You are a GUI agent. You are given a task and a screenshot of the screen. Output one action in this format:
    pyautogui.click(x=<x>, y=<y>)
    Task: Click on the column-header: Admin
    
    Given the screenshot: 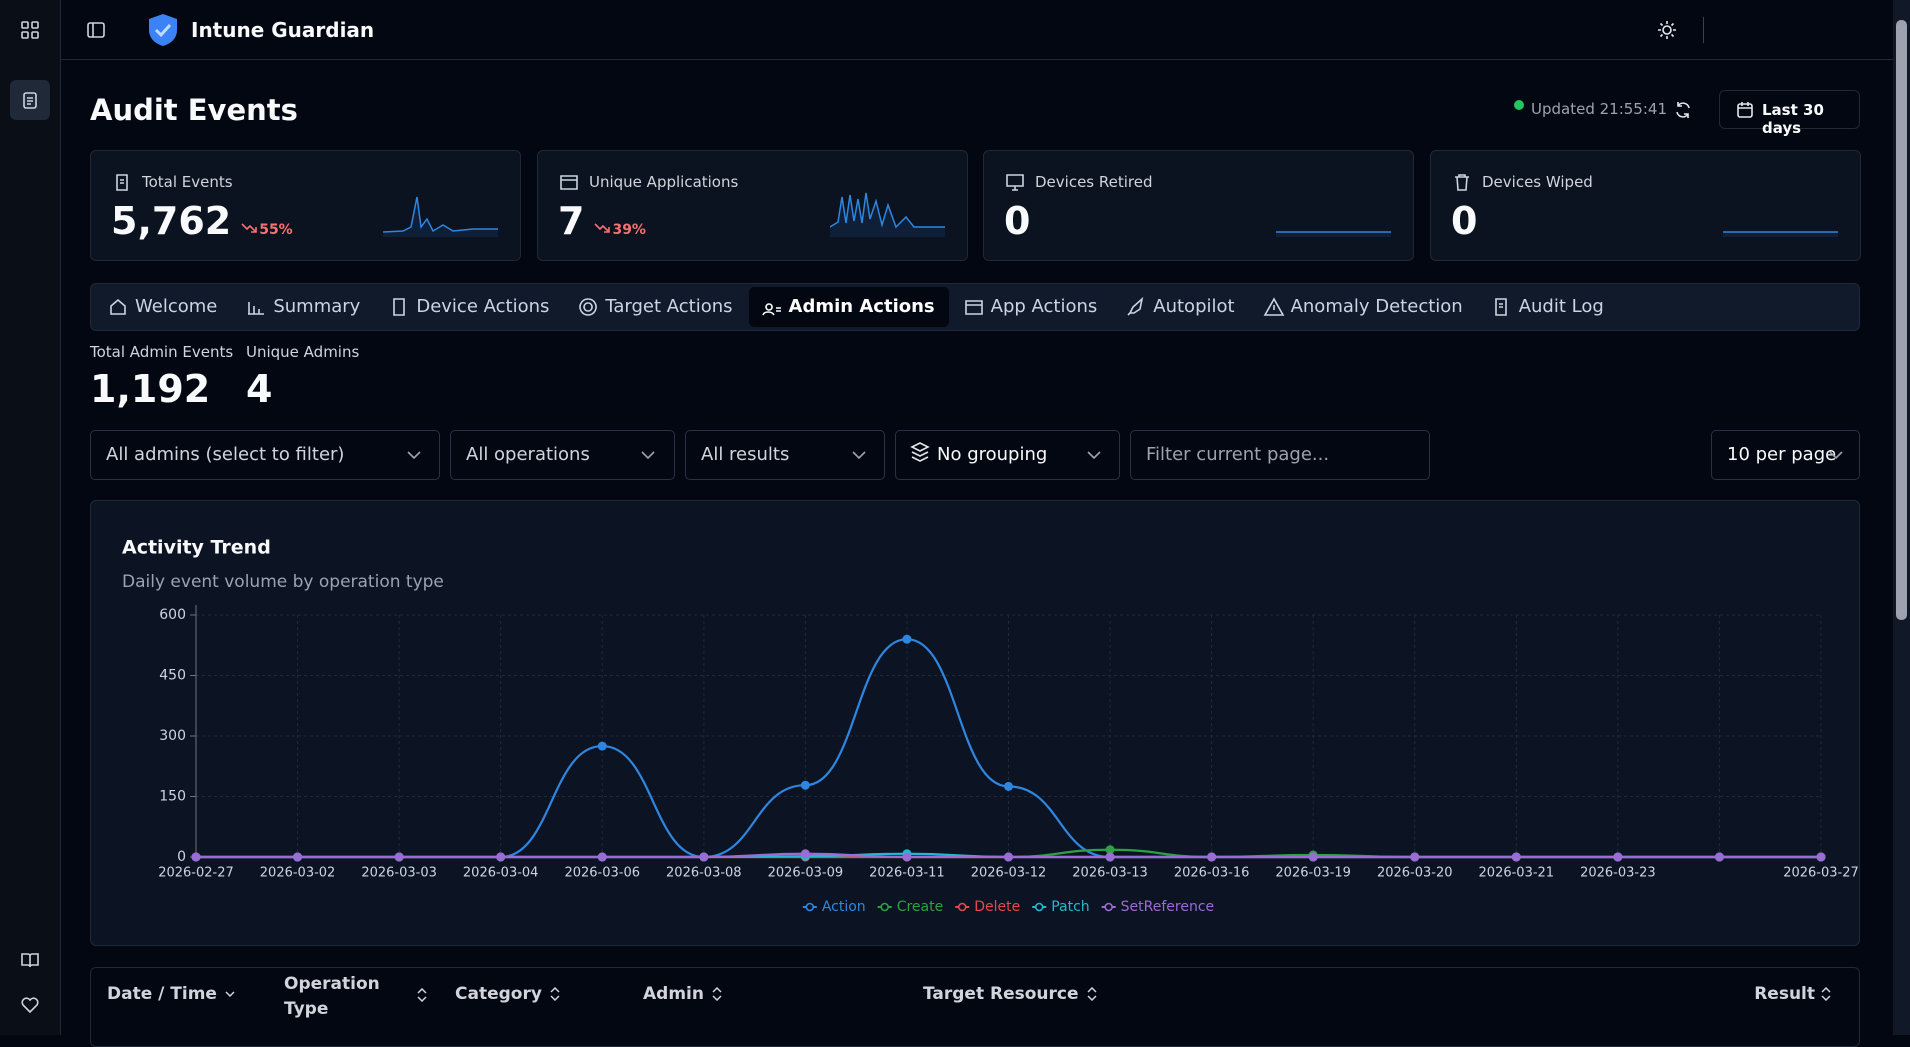 What is the action you would take?
    pyautogui.click(x=673, y=994)
    